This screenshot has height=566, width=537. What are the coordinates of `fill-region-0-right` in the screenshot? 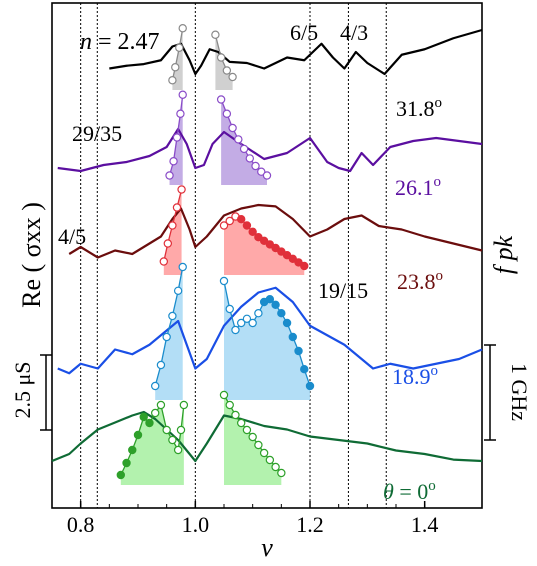 It's located at (224, 62).